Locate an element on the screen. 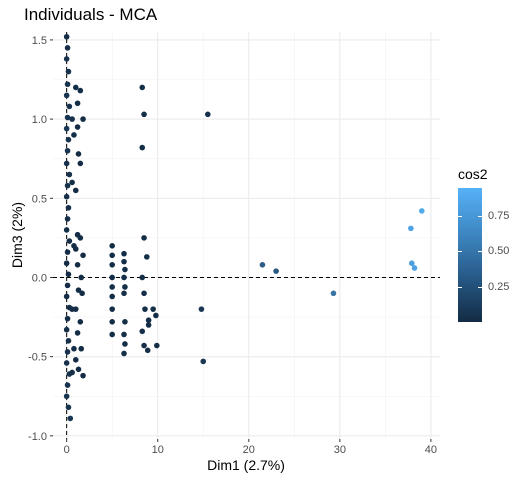 This screenshot has width=528, height=480. legend-tick-label: 0.75 is located at coordinates (499, 216).